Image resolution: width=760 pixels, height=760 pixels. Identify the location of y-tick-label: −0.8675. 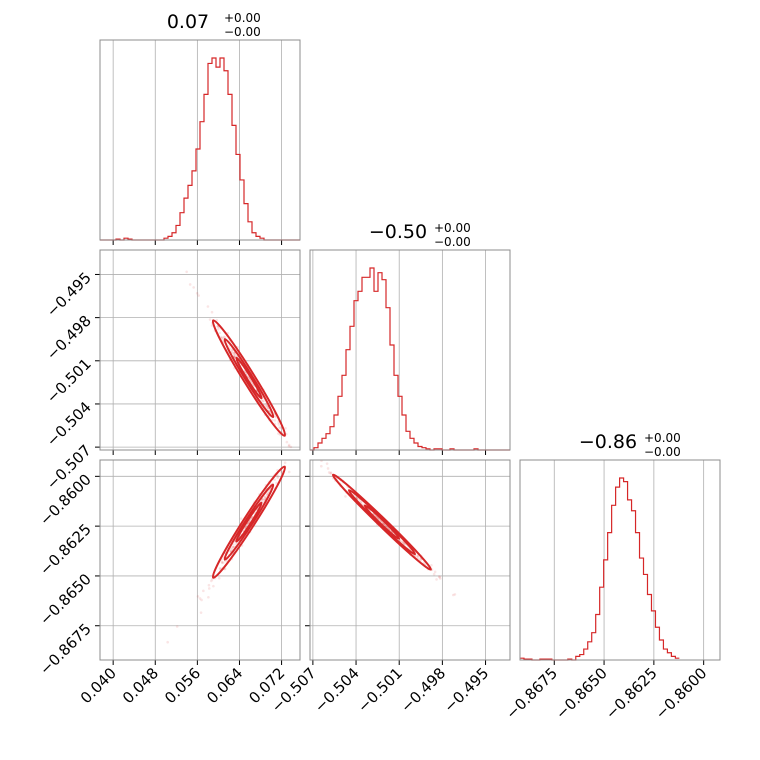
(65, 649).